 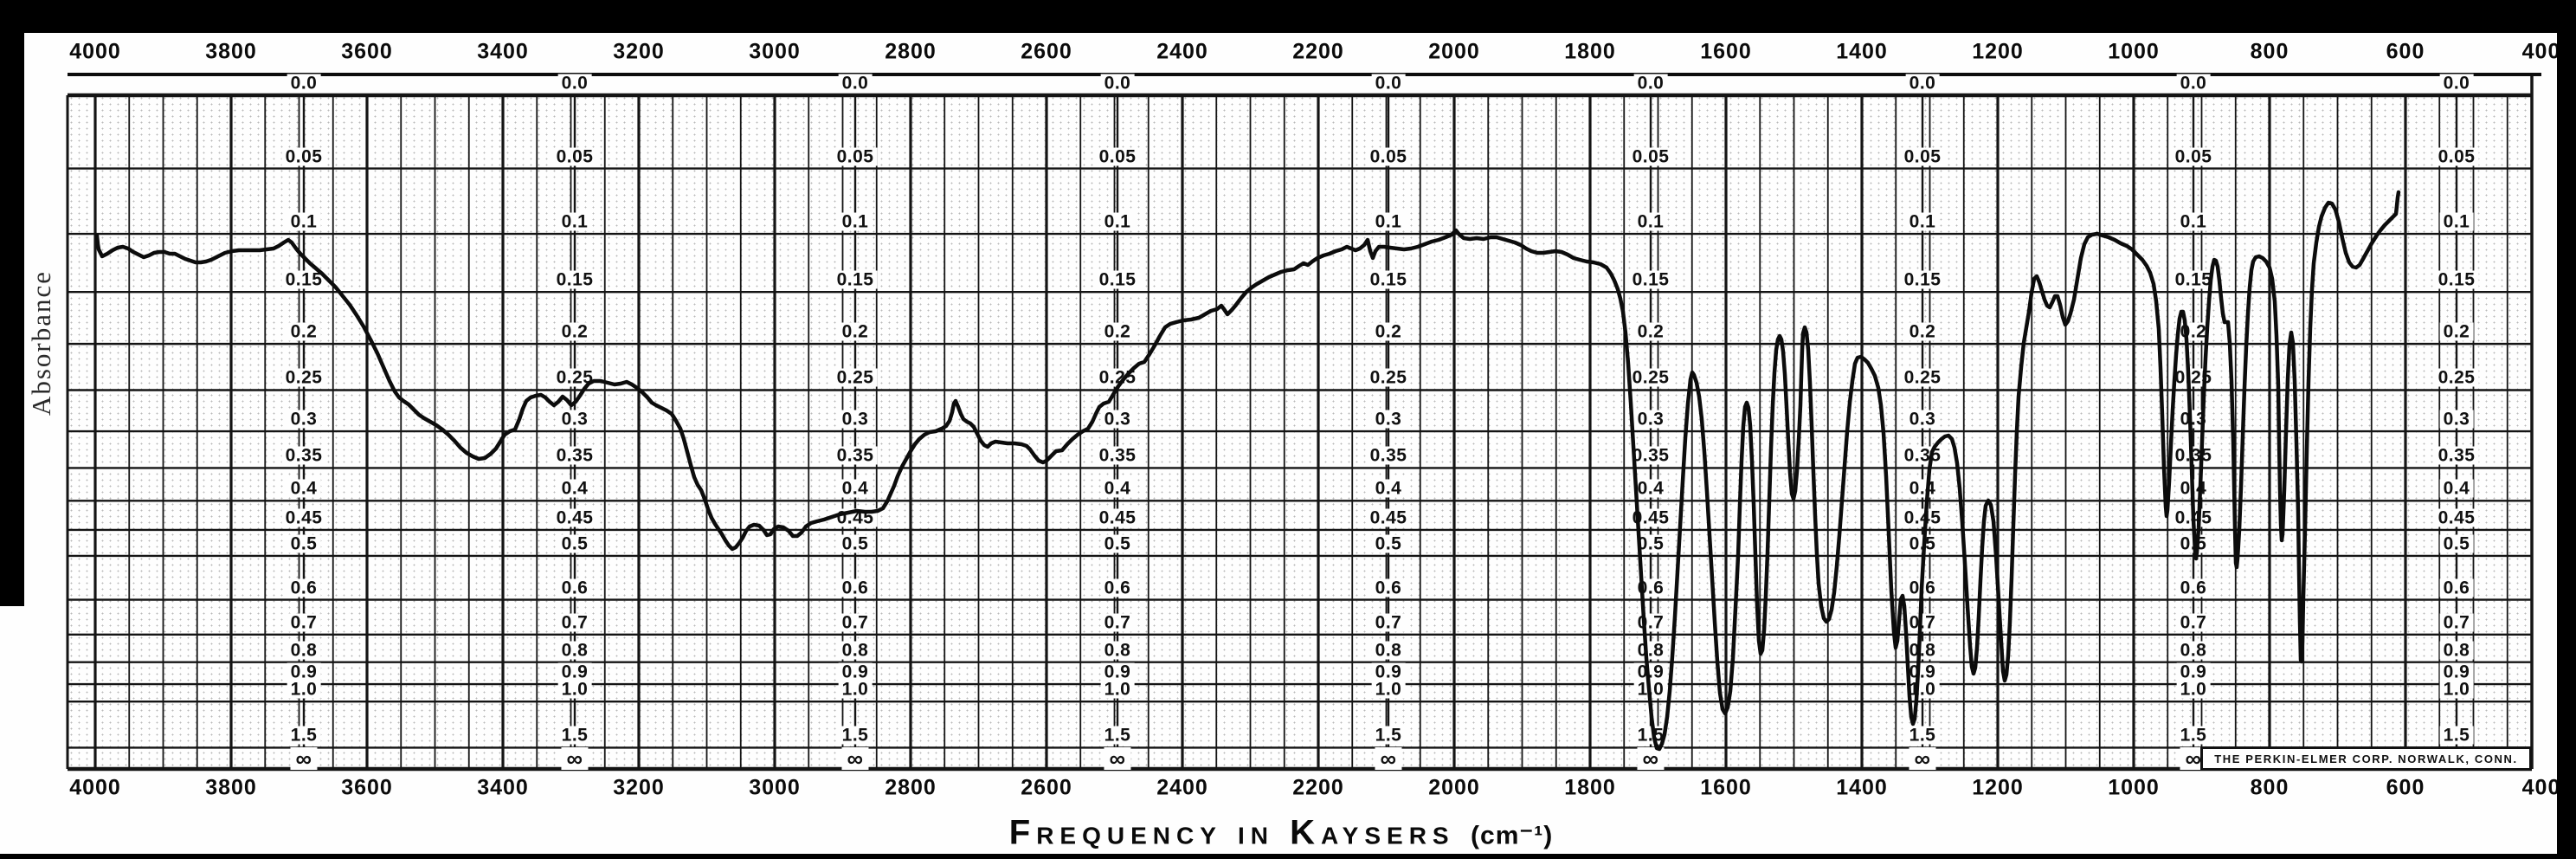 What do you see at coordinates (1512, 836) in the screenshot?
I see `x-axis-title-unit: (cm⁻¹)` at bounding box center [1512, 836].